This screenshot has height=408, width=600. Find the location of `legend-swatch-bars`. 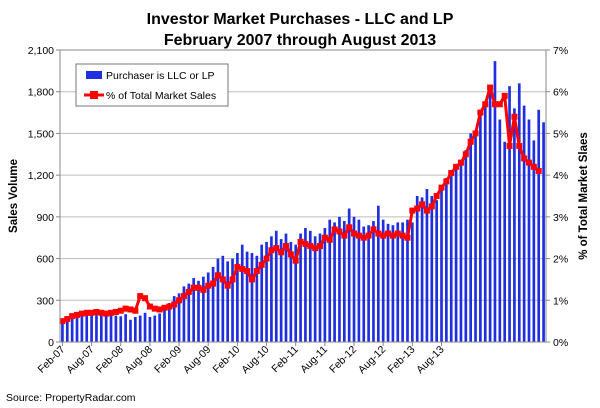

legend-swatch-bars is located at coordinates (94, 75).